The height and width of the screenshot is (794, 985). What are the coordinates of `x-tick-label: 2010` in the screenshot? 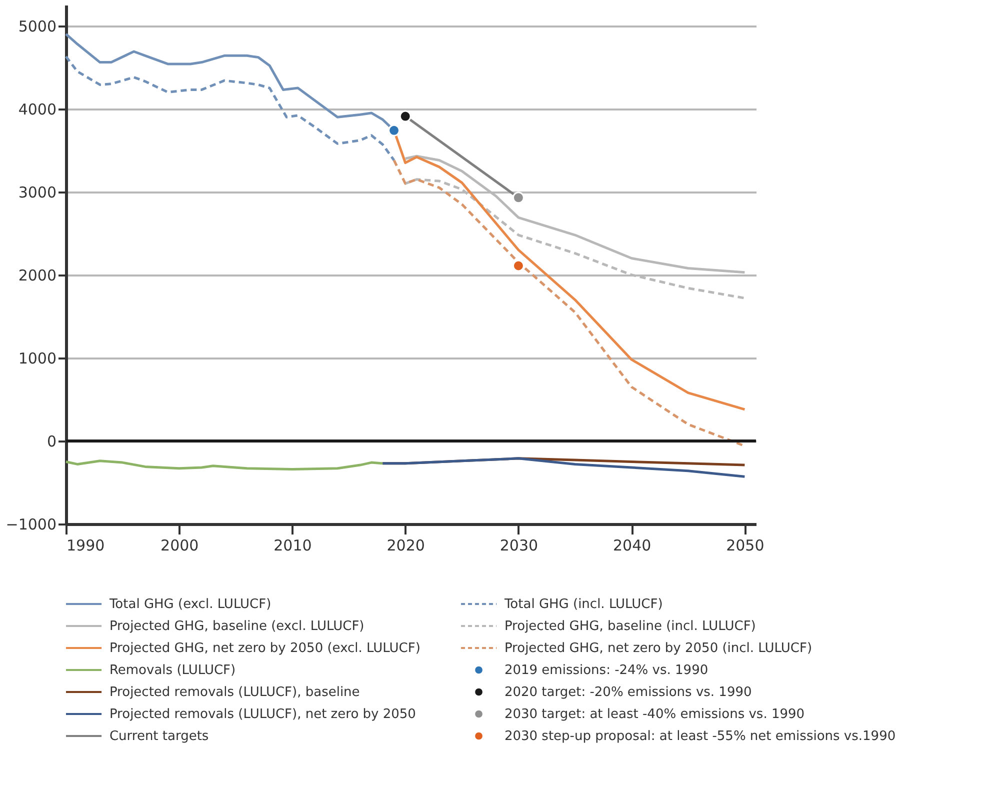 It's located at (293, 545).